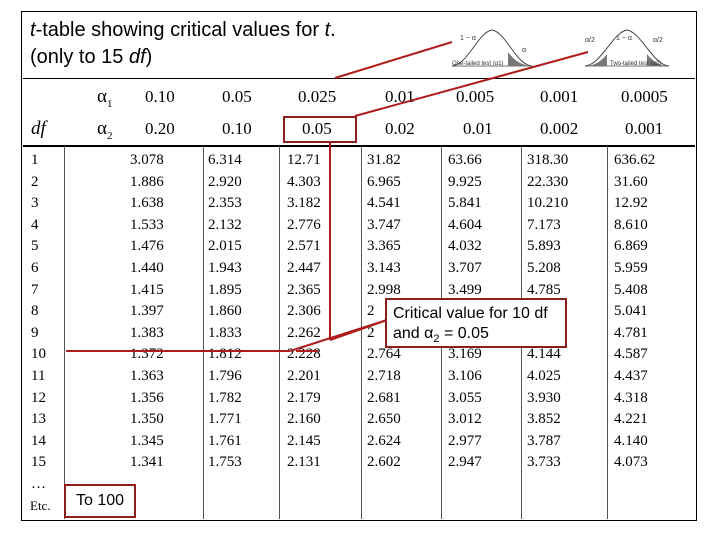  What do you see at coordinates (413, 333) in the screenshot?
I see `callout-prefix: and α` at bounding box center [413, 333].